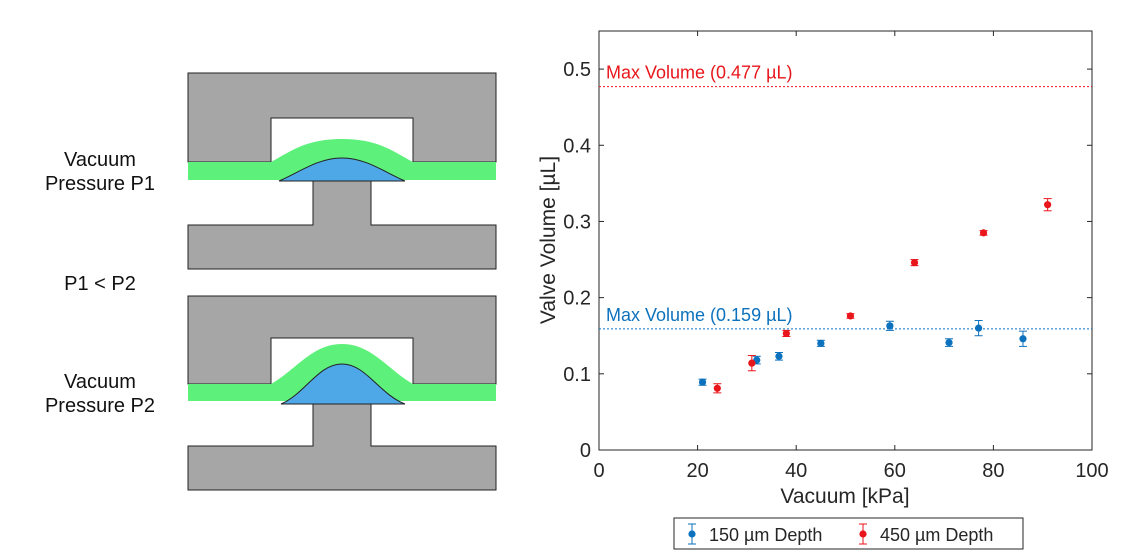  What do you see at coordinates (577, 375) in the screenshot?
I see `y-tick-label: 0.1` at bounding box center [577, 375].